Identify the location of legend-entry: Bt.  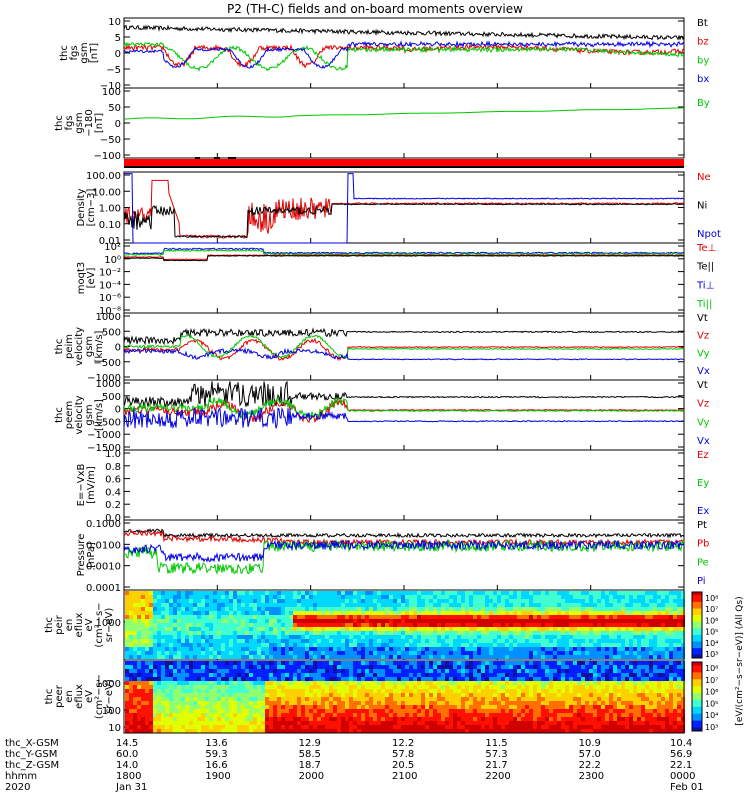
(702, 23).